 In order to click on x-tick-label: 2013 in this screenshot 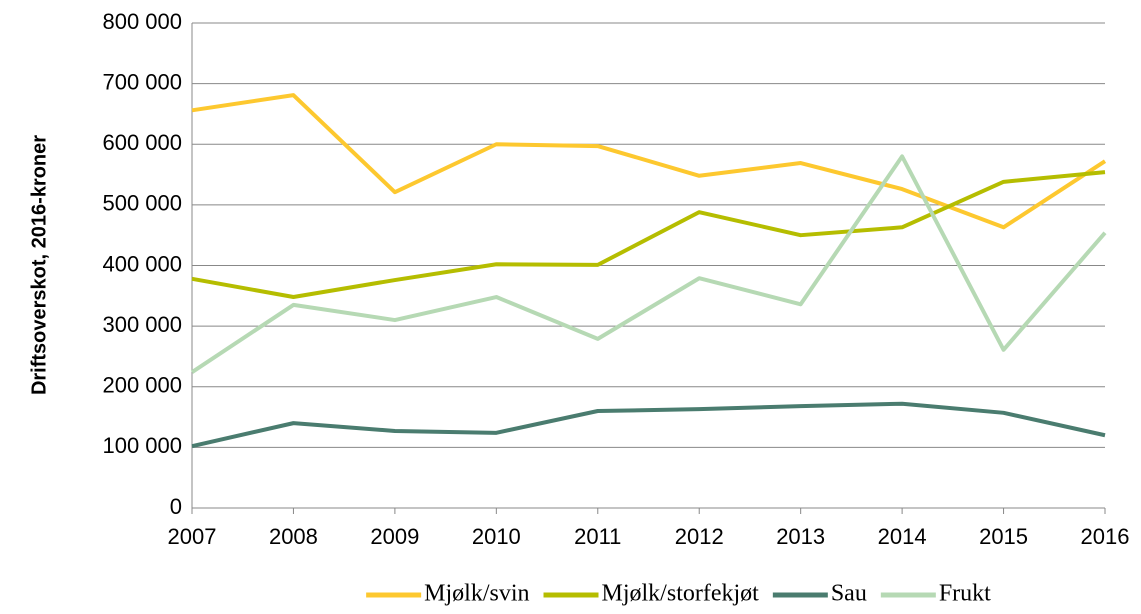, I will do `click(800, 536)`.